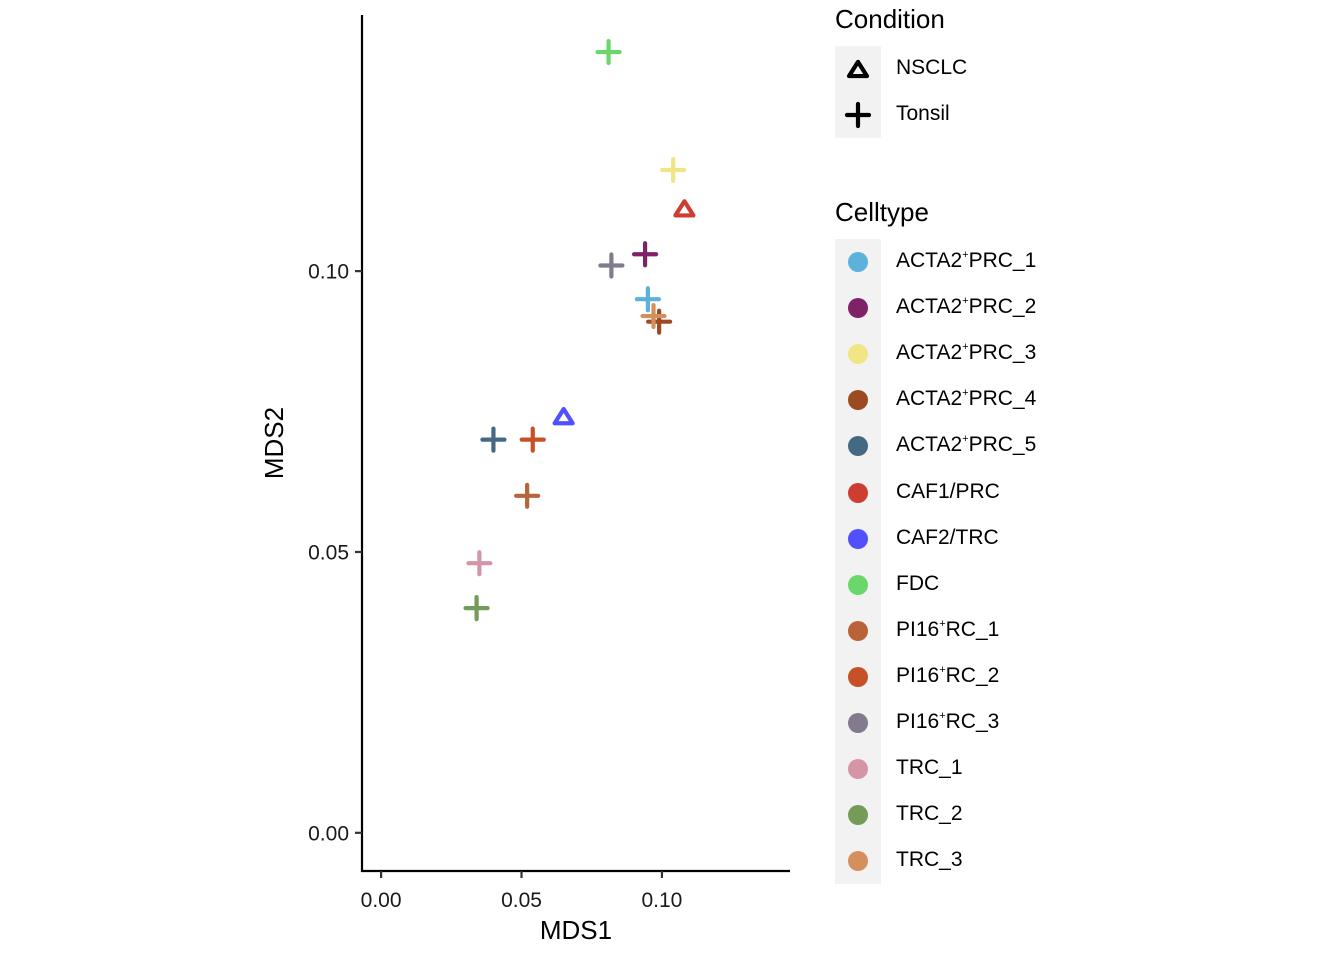  Describe the element at coordinates (579, 330) in the screenshot. I see `points-layer` at that location.